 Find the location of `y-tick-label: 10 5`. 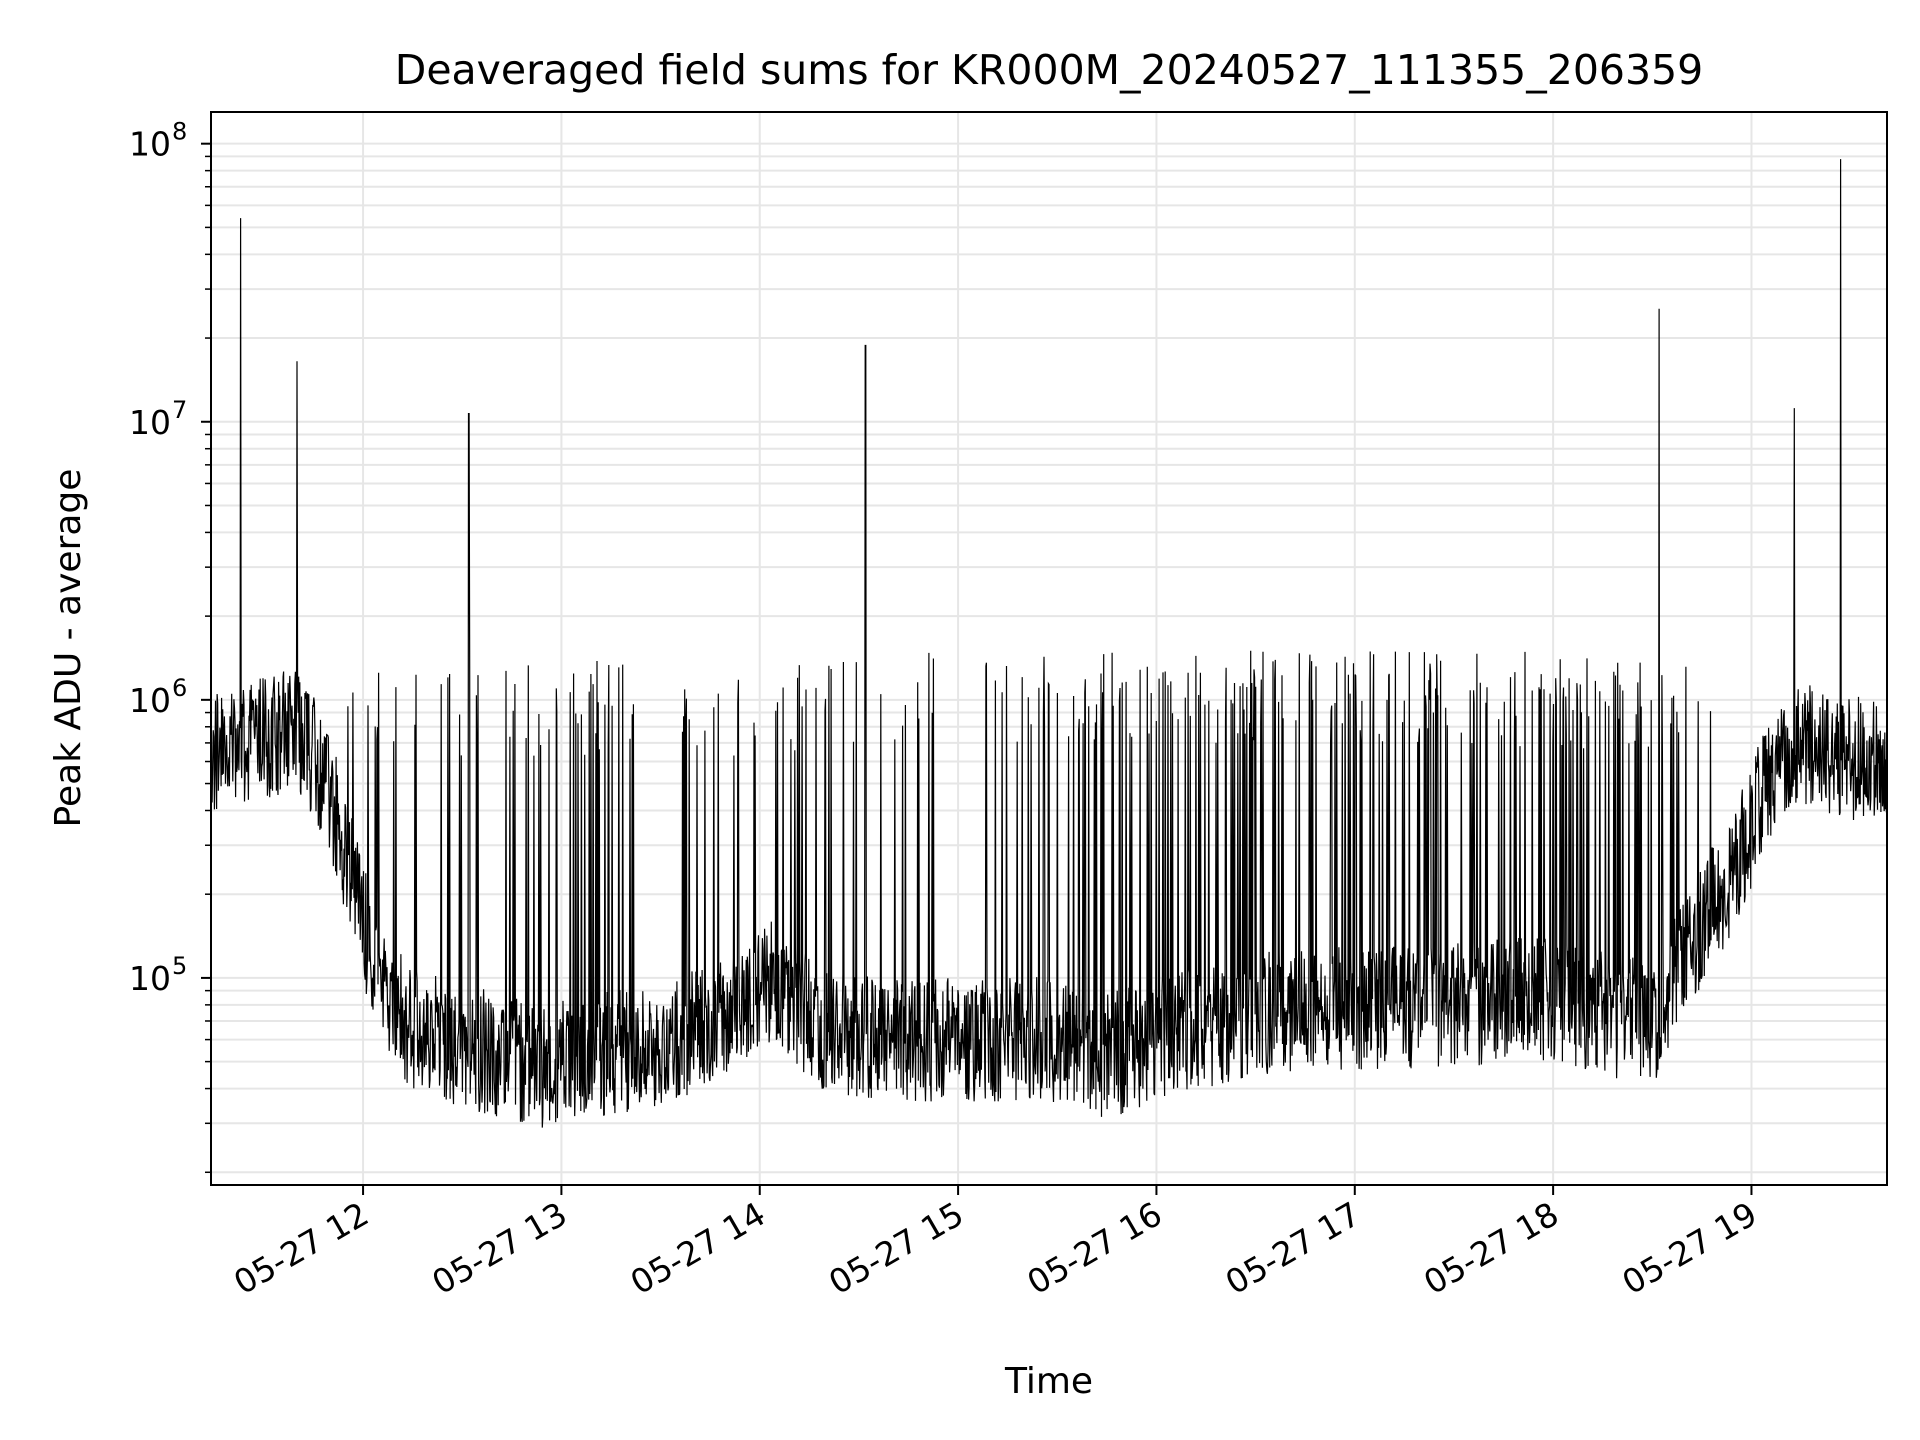

y-tick-label: 10 5 is located at coordinates (158, 975).